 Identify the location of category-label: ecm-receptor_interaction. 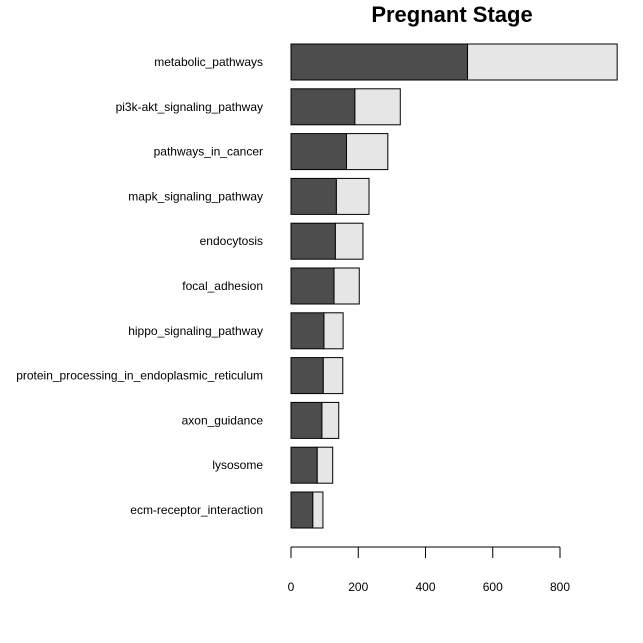
(196, 510).